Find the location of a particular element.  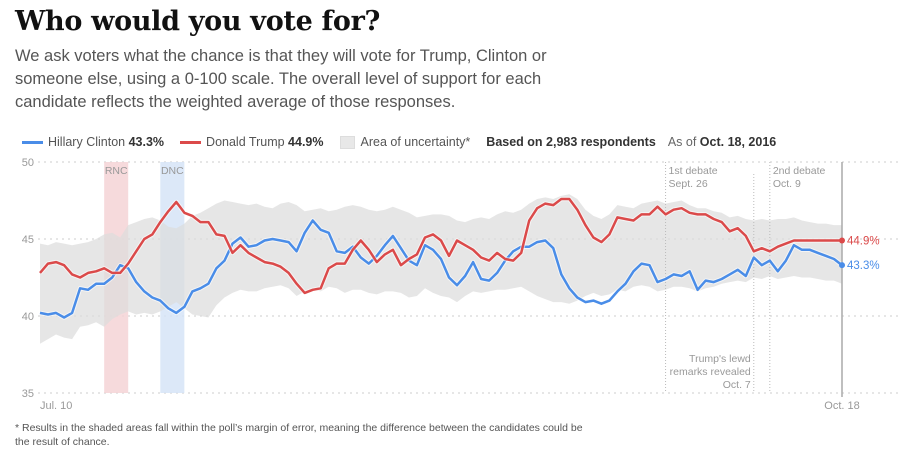

respondents-count: Based on 2,983 respondents is located at coordinates (571, 142).